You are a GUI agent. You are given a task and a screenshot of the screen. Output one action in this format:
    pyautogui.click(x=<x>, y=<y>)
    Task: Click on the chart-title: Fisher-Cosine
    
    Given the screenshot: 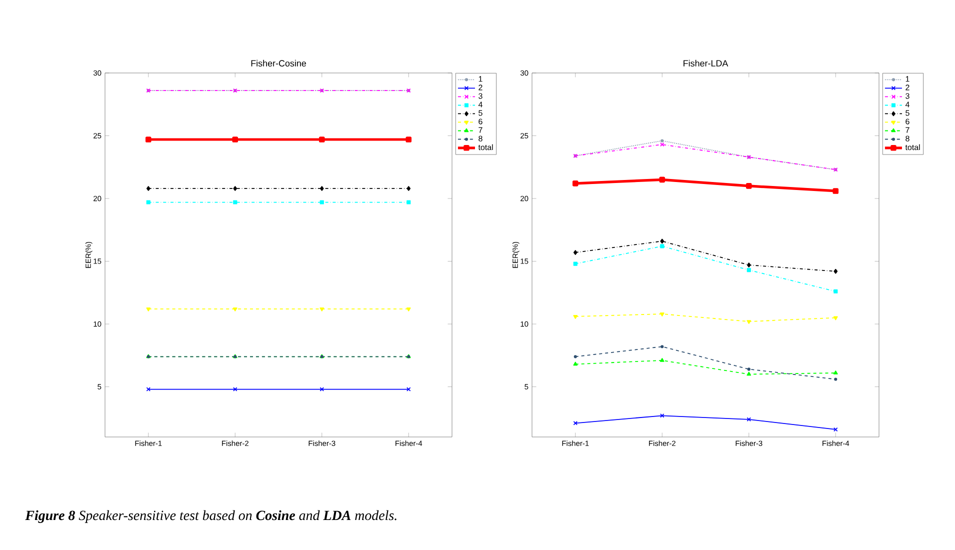 What is the action you would take?
    pyautogui.click(x=278, y=63)
    